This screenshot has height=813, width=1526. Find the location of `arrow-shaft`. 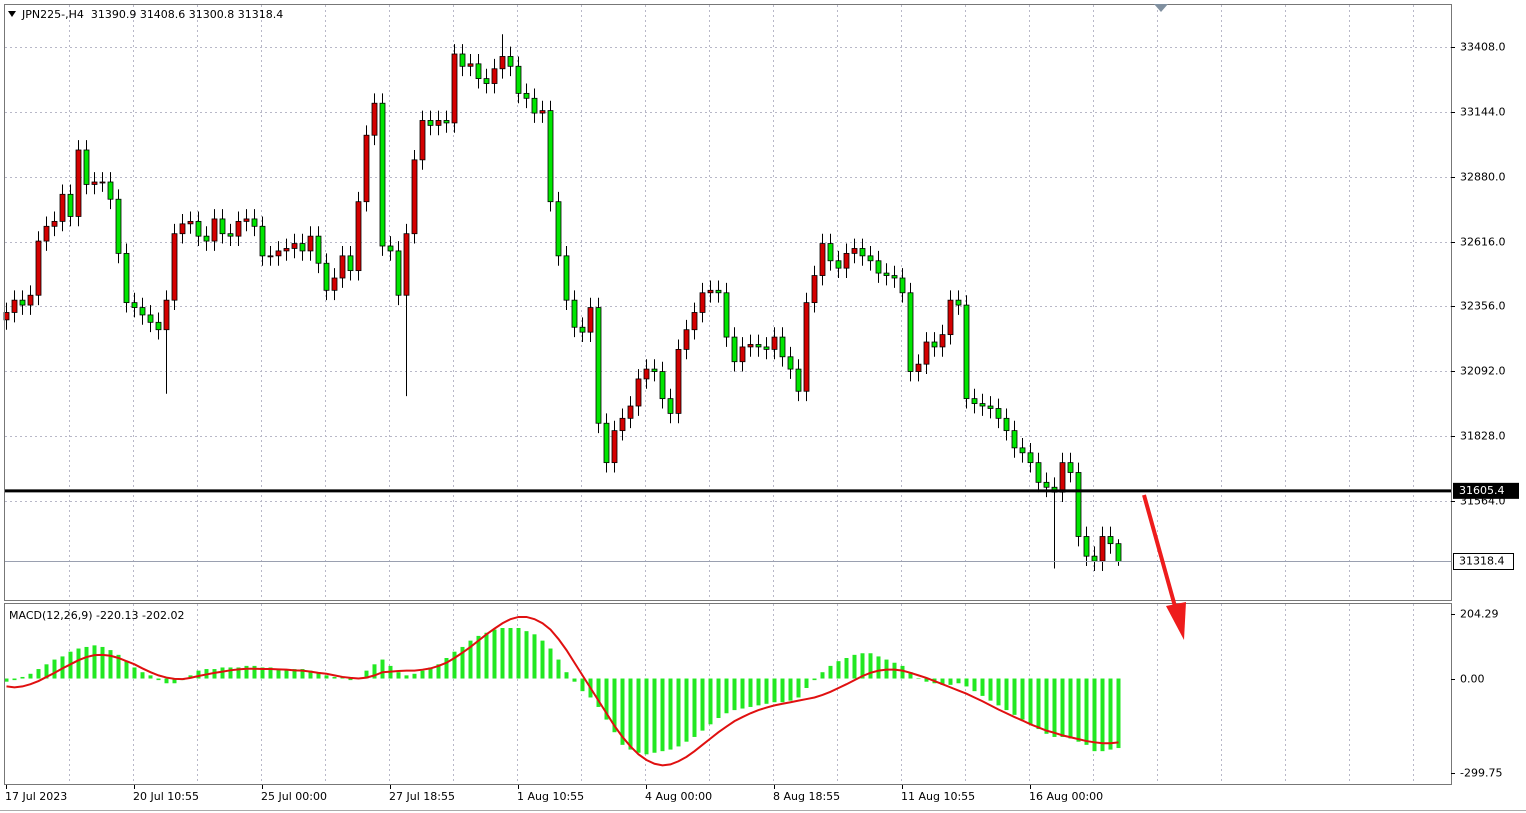

arrow-shaft is located at coordinates (1160, 552).